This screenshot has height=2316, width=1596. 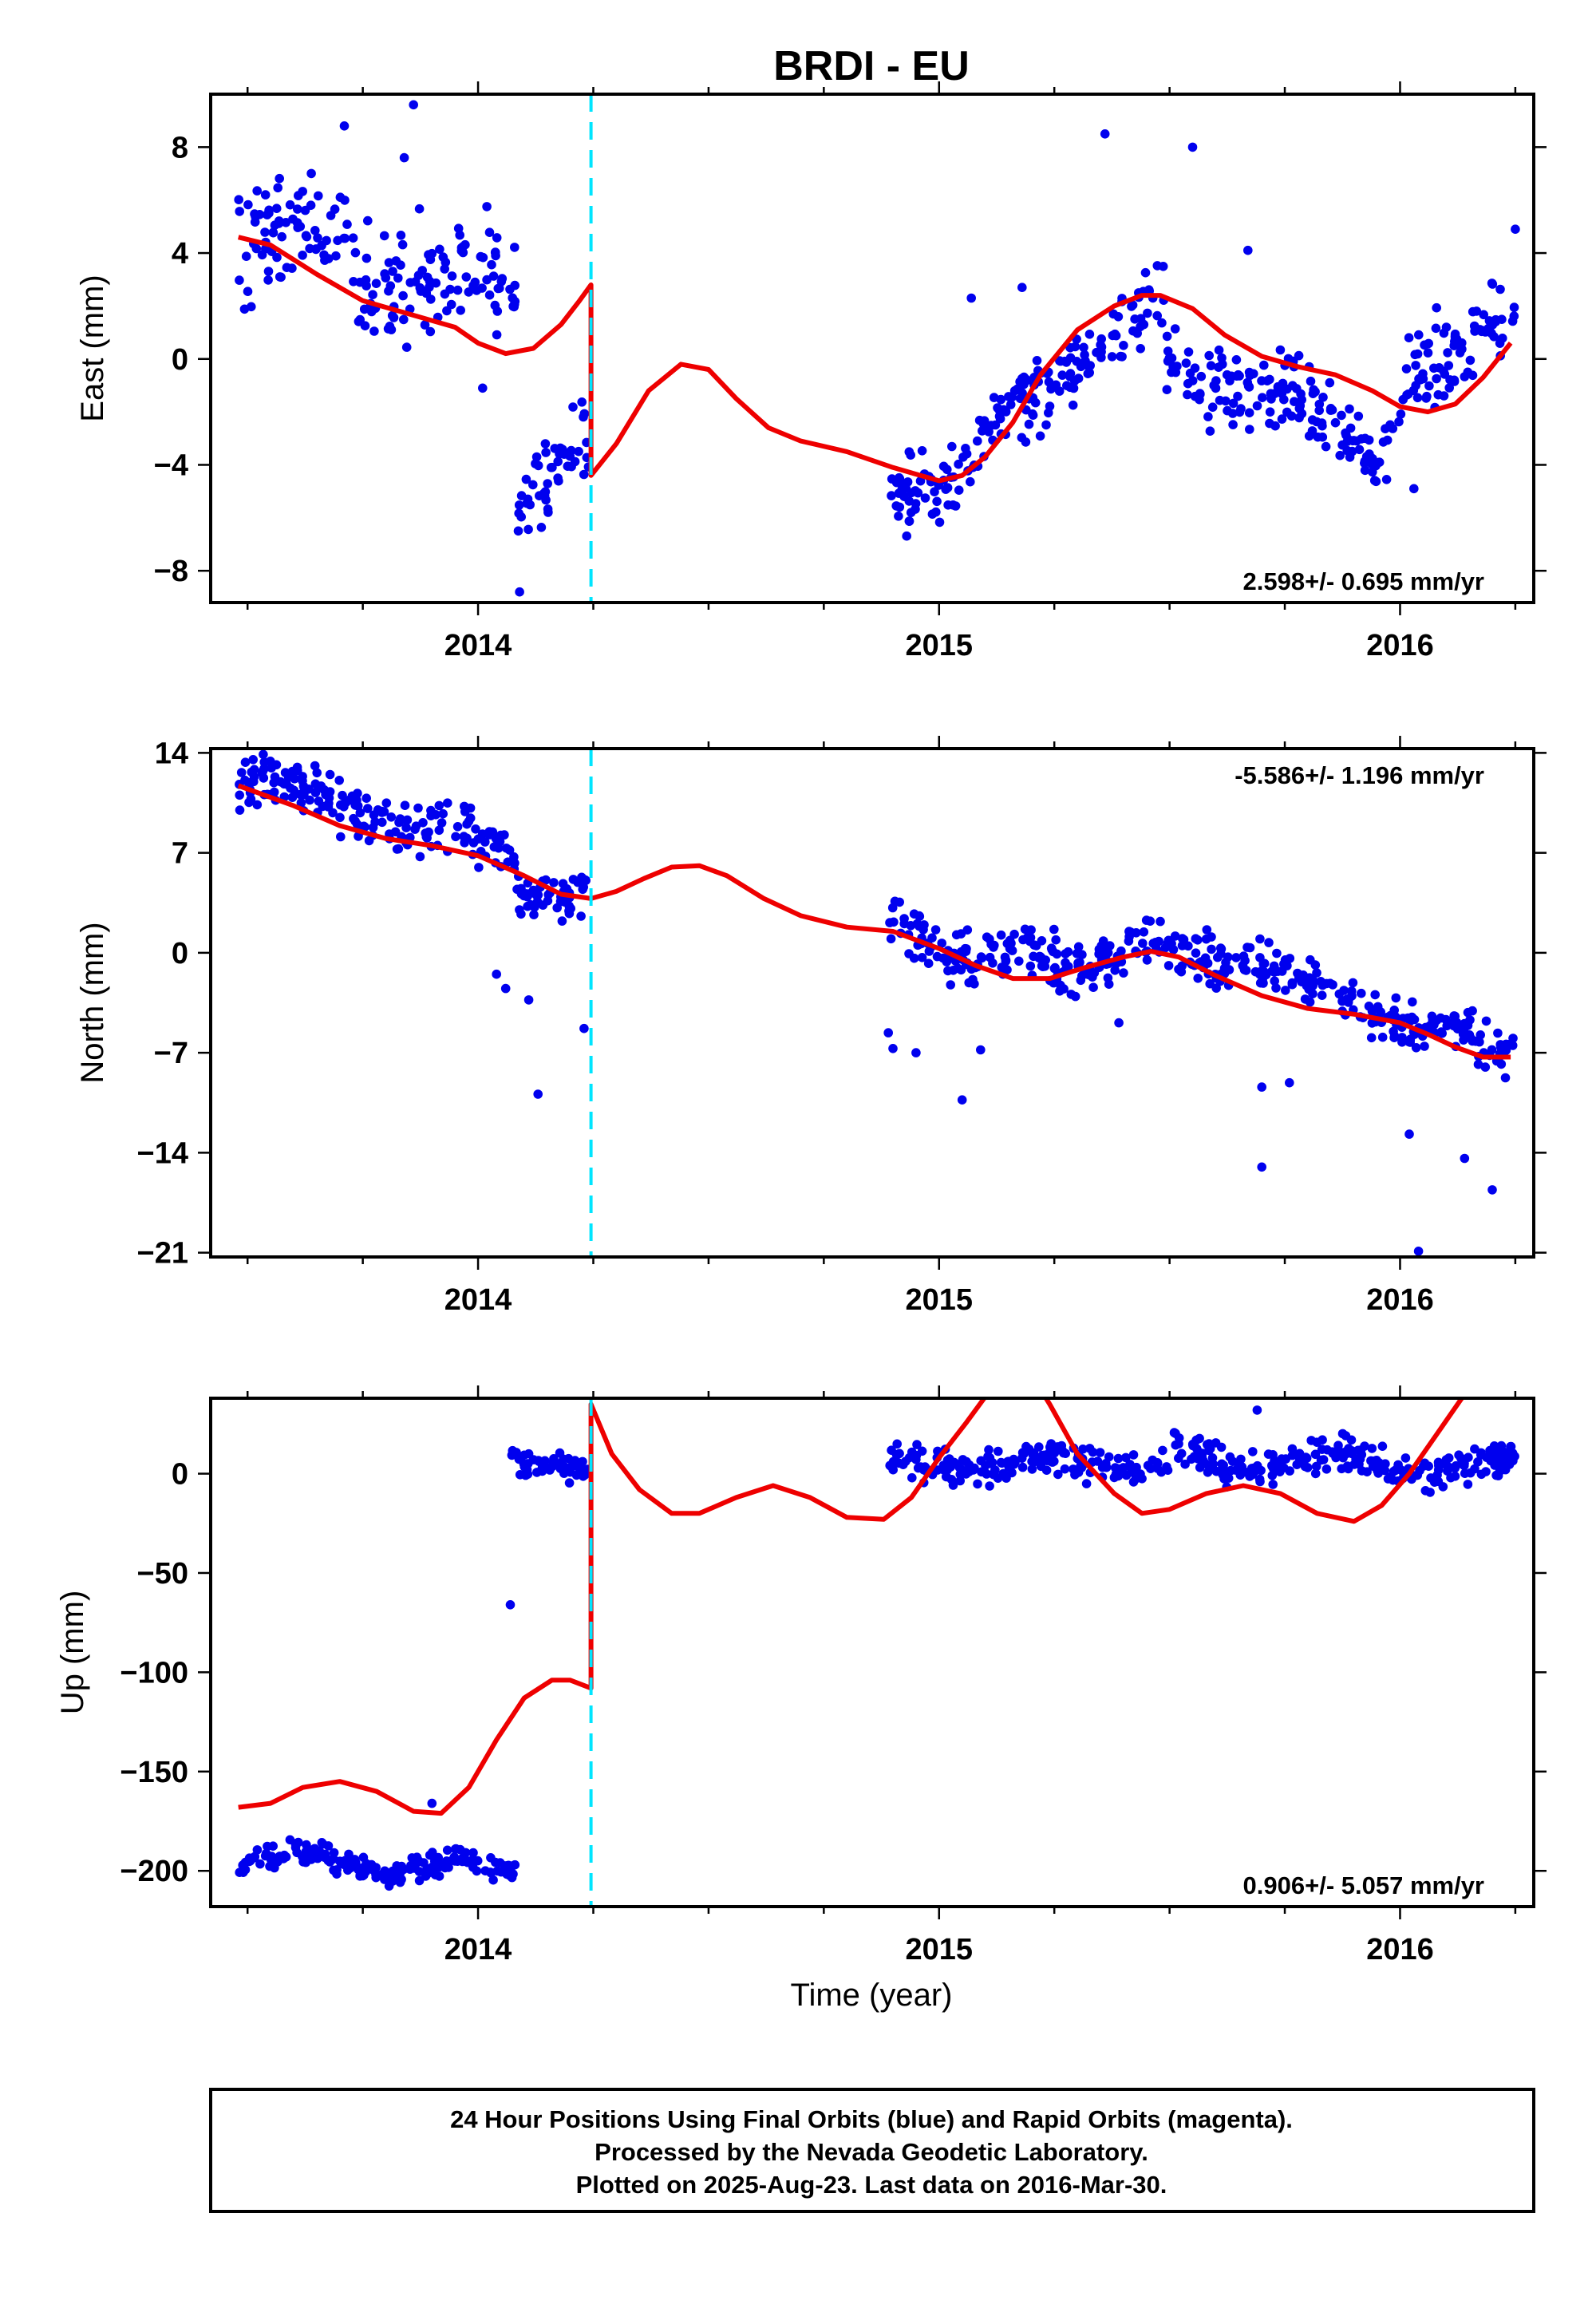 I want to click on model-fit-line, so click(x=875, y=359).